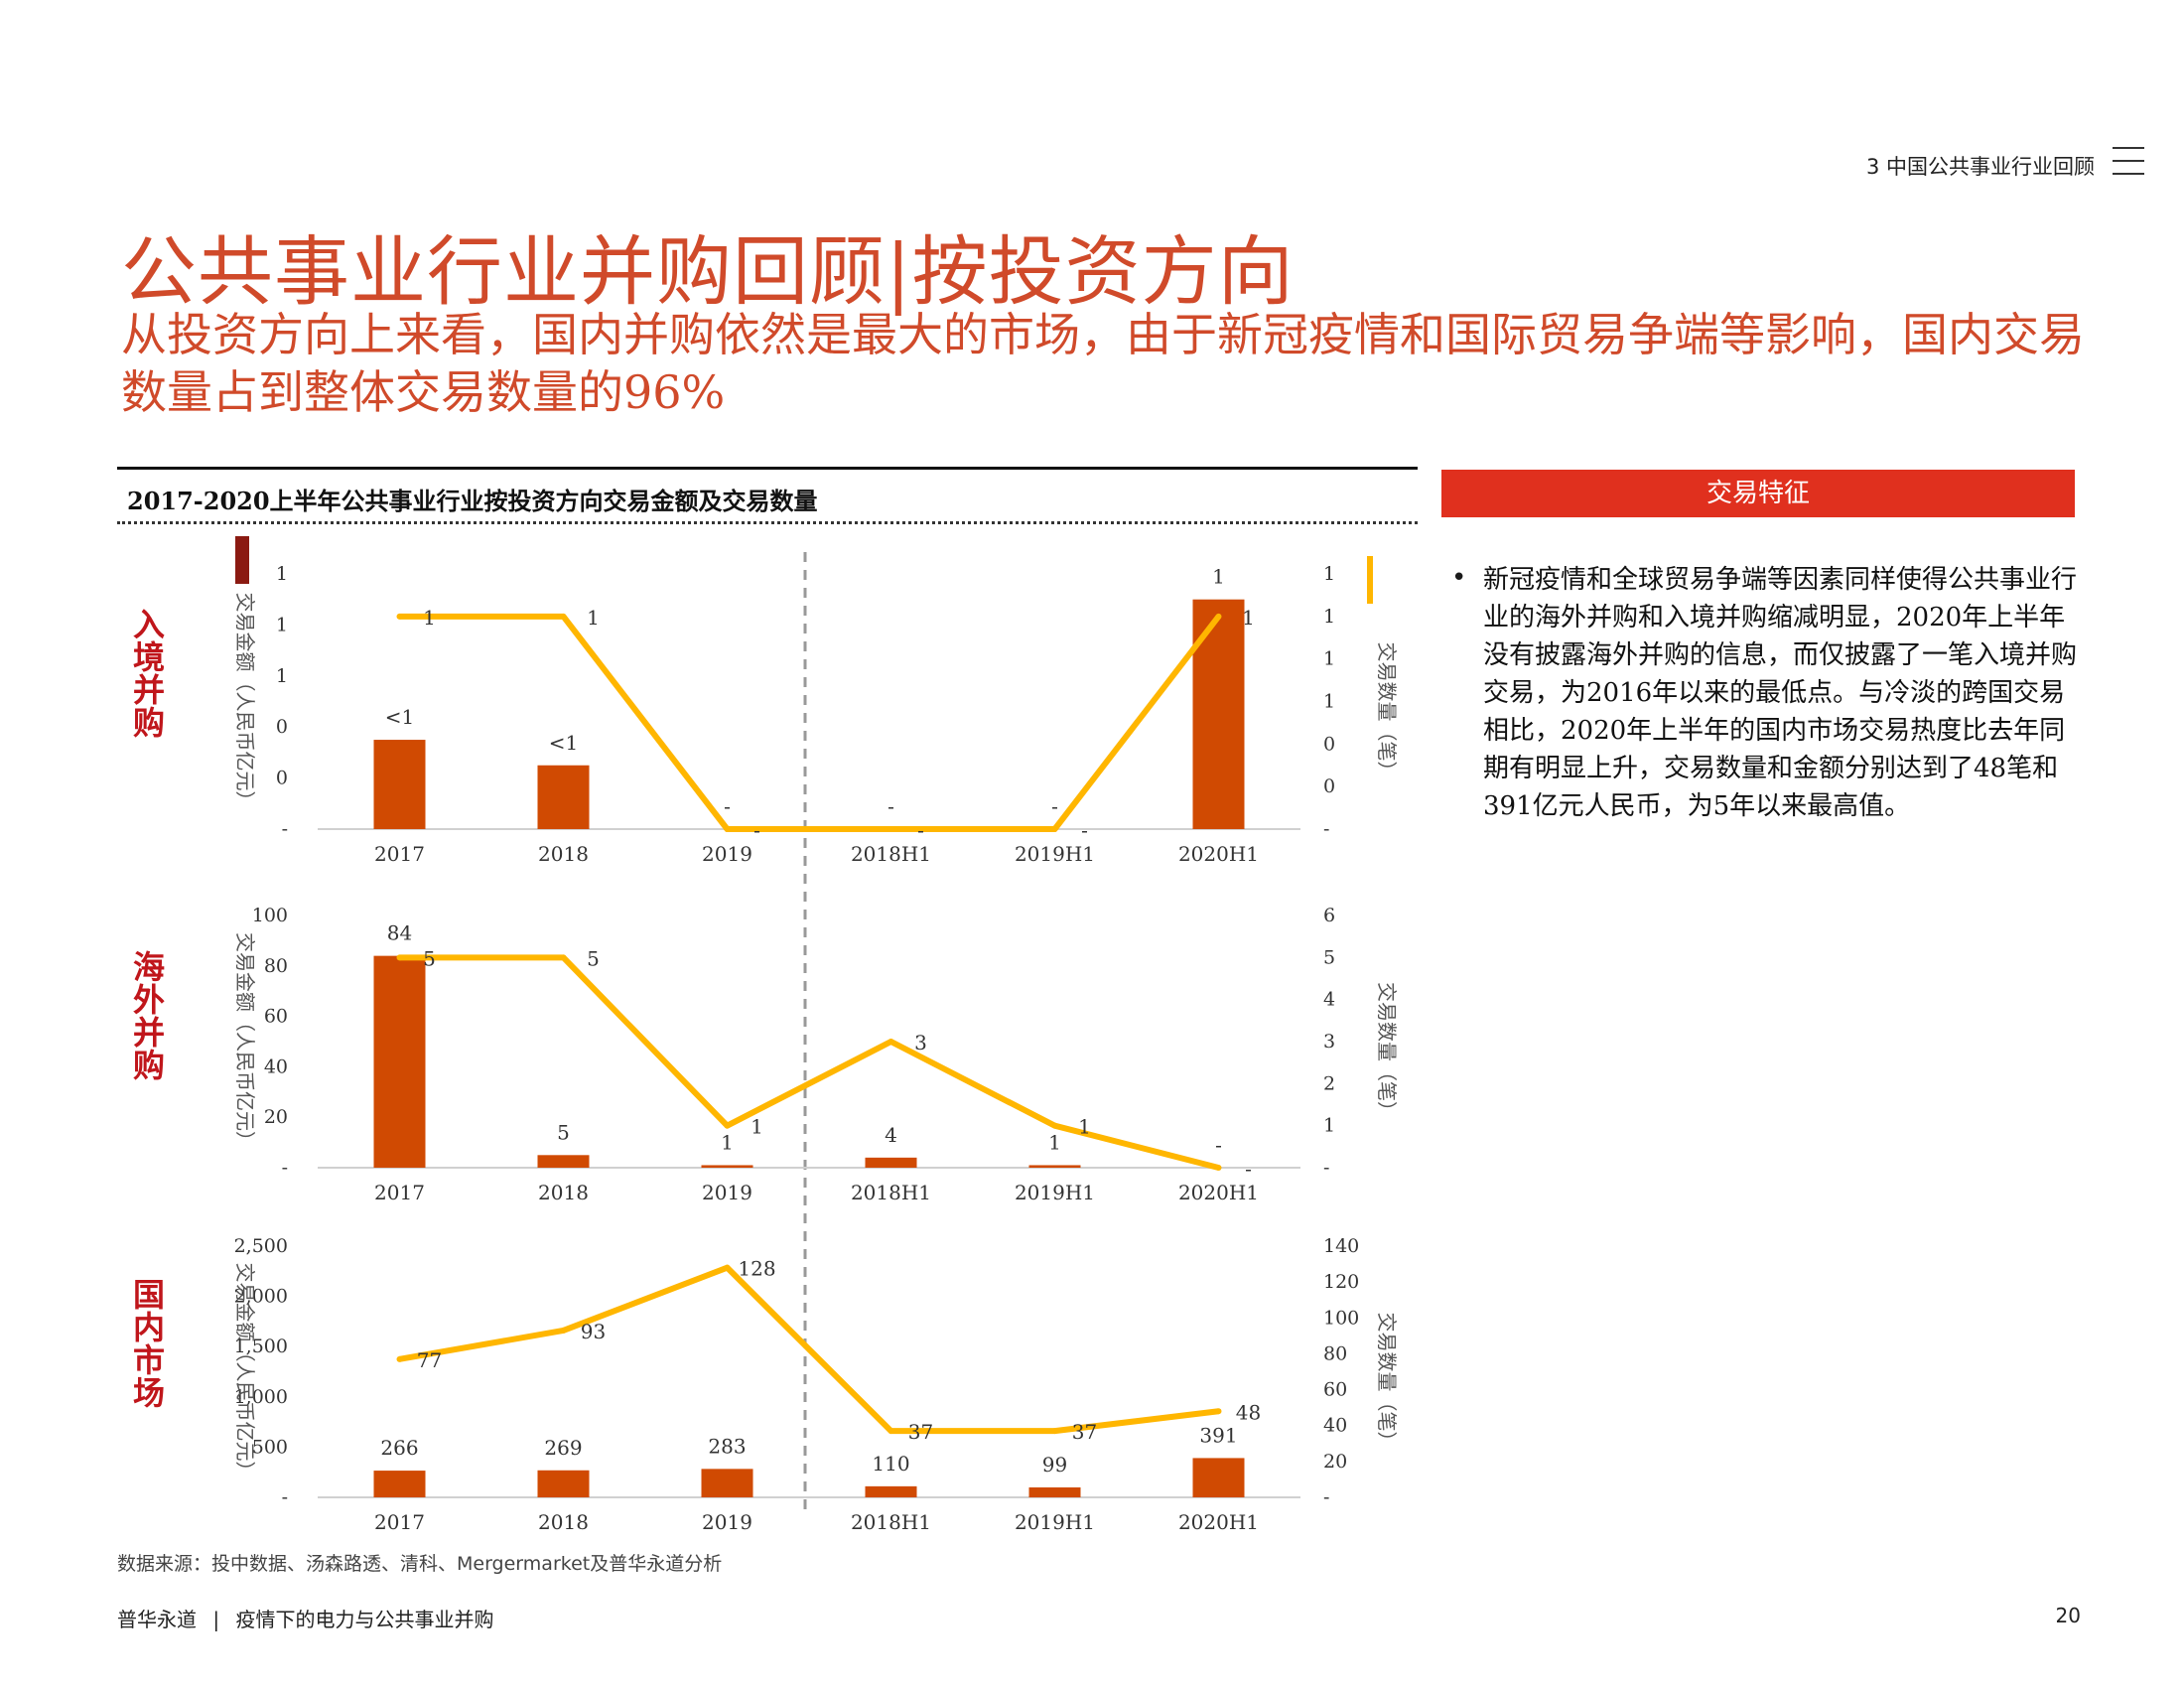 Image resolution: width=2184 pixels, height=1688 pixels. I want to click on line-value-label: 77, so click(429, 1360).